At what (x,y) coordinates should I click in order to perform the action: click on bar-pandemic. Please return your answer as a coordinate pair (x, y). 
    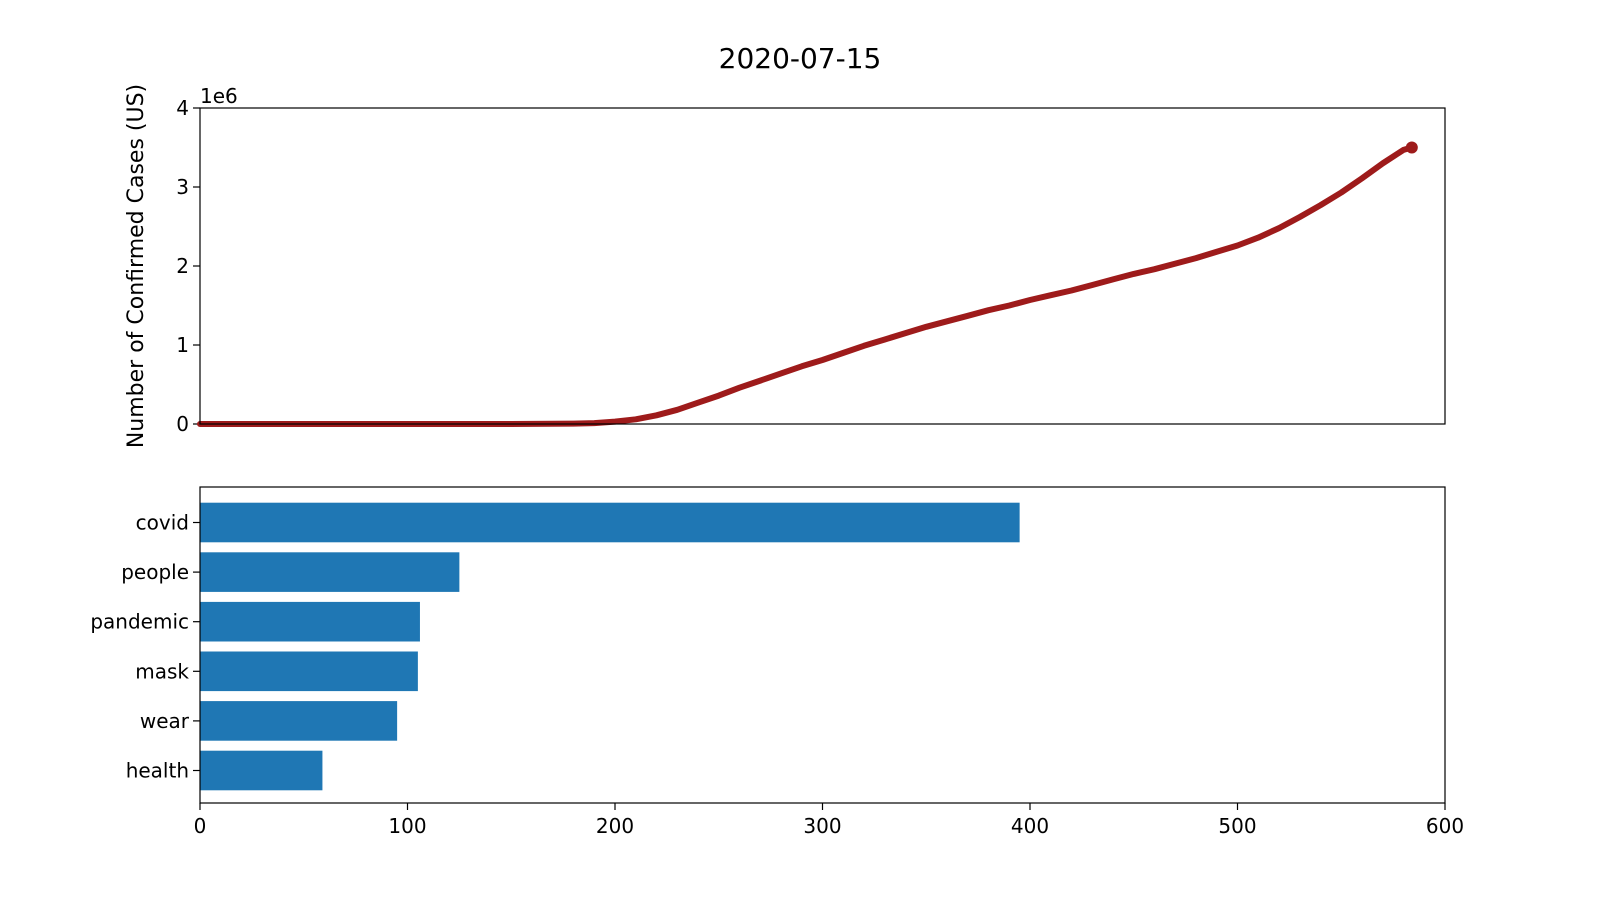
    Looking at the image, I should click on (310, 621).